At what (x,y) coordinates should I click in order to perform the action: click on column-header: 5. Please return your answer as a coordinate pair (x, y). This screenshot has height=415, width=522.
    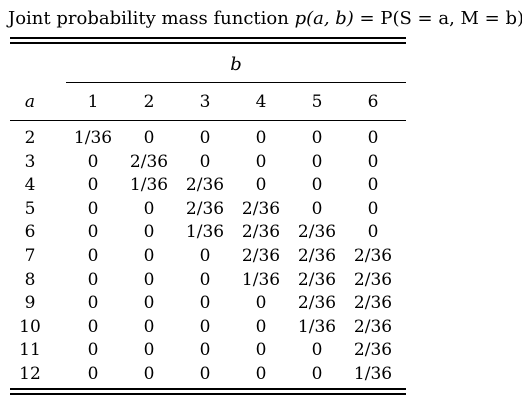
    Looking at the image, I should click on (317, 102).